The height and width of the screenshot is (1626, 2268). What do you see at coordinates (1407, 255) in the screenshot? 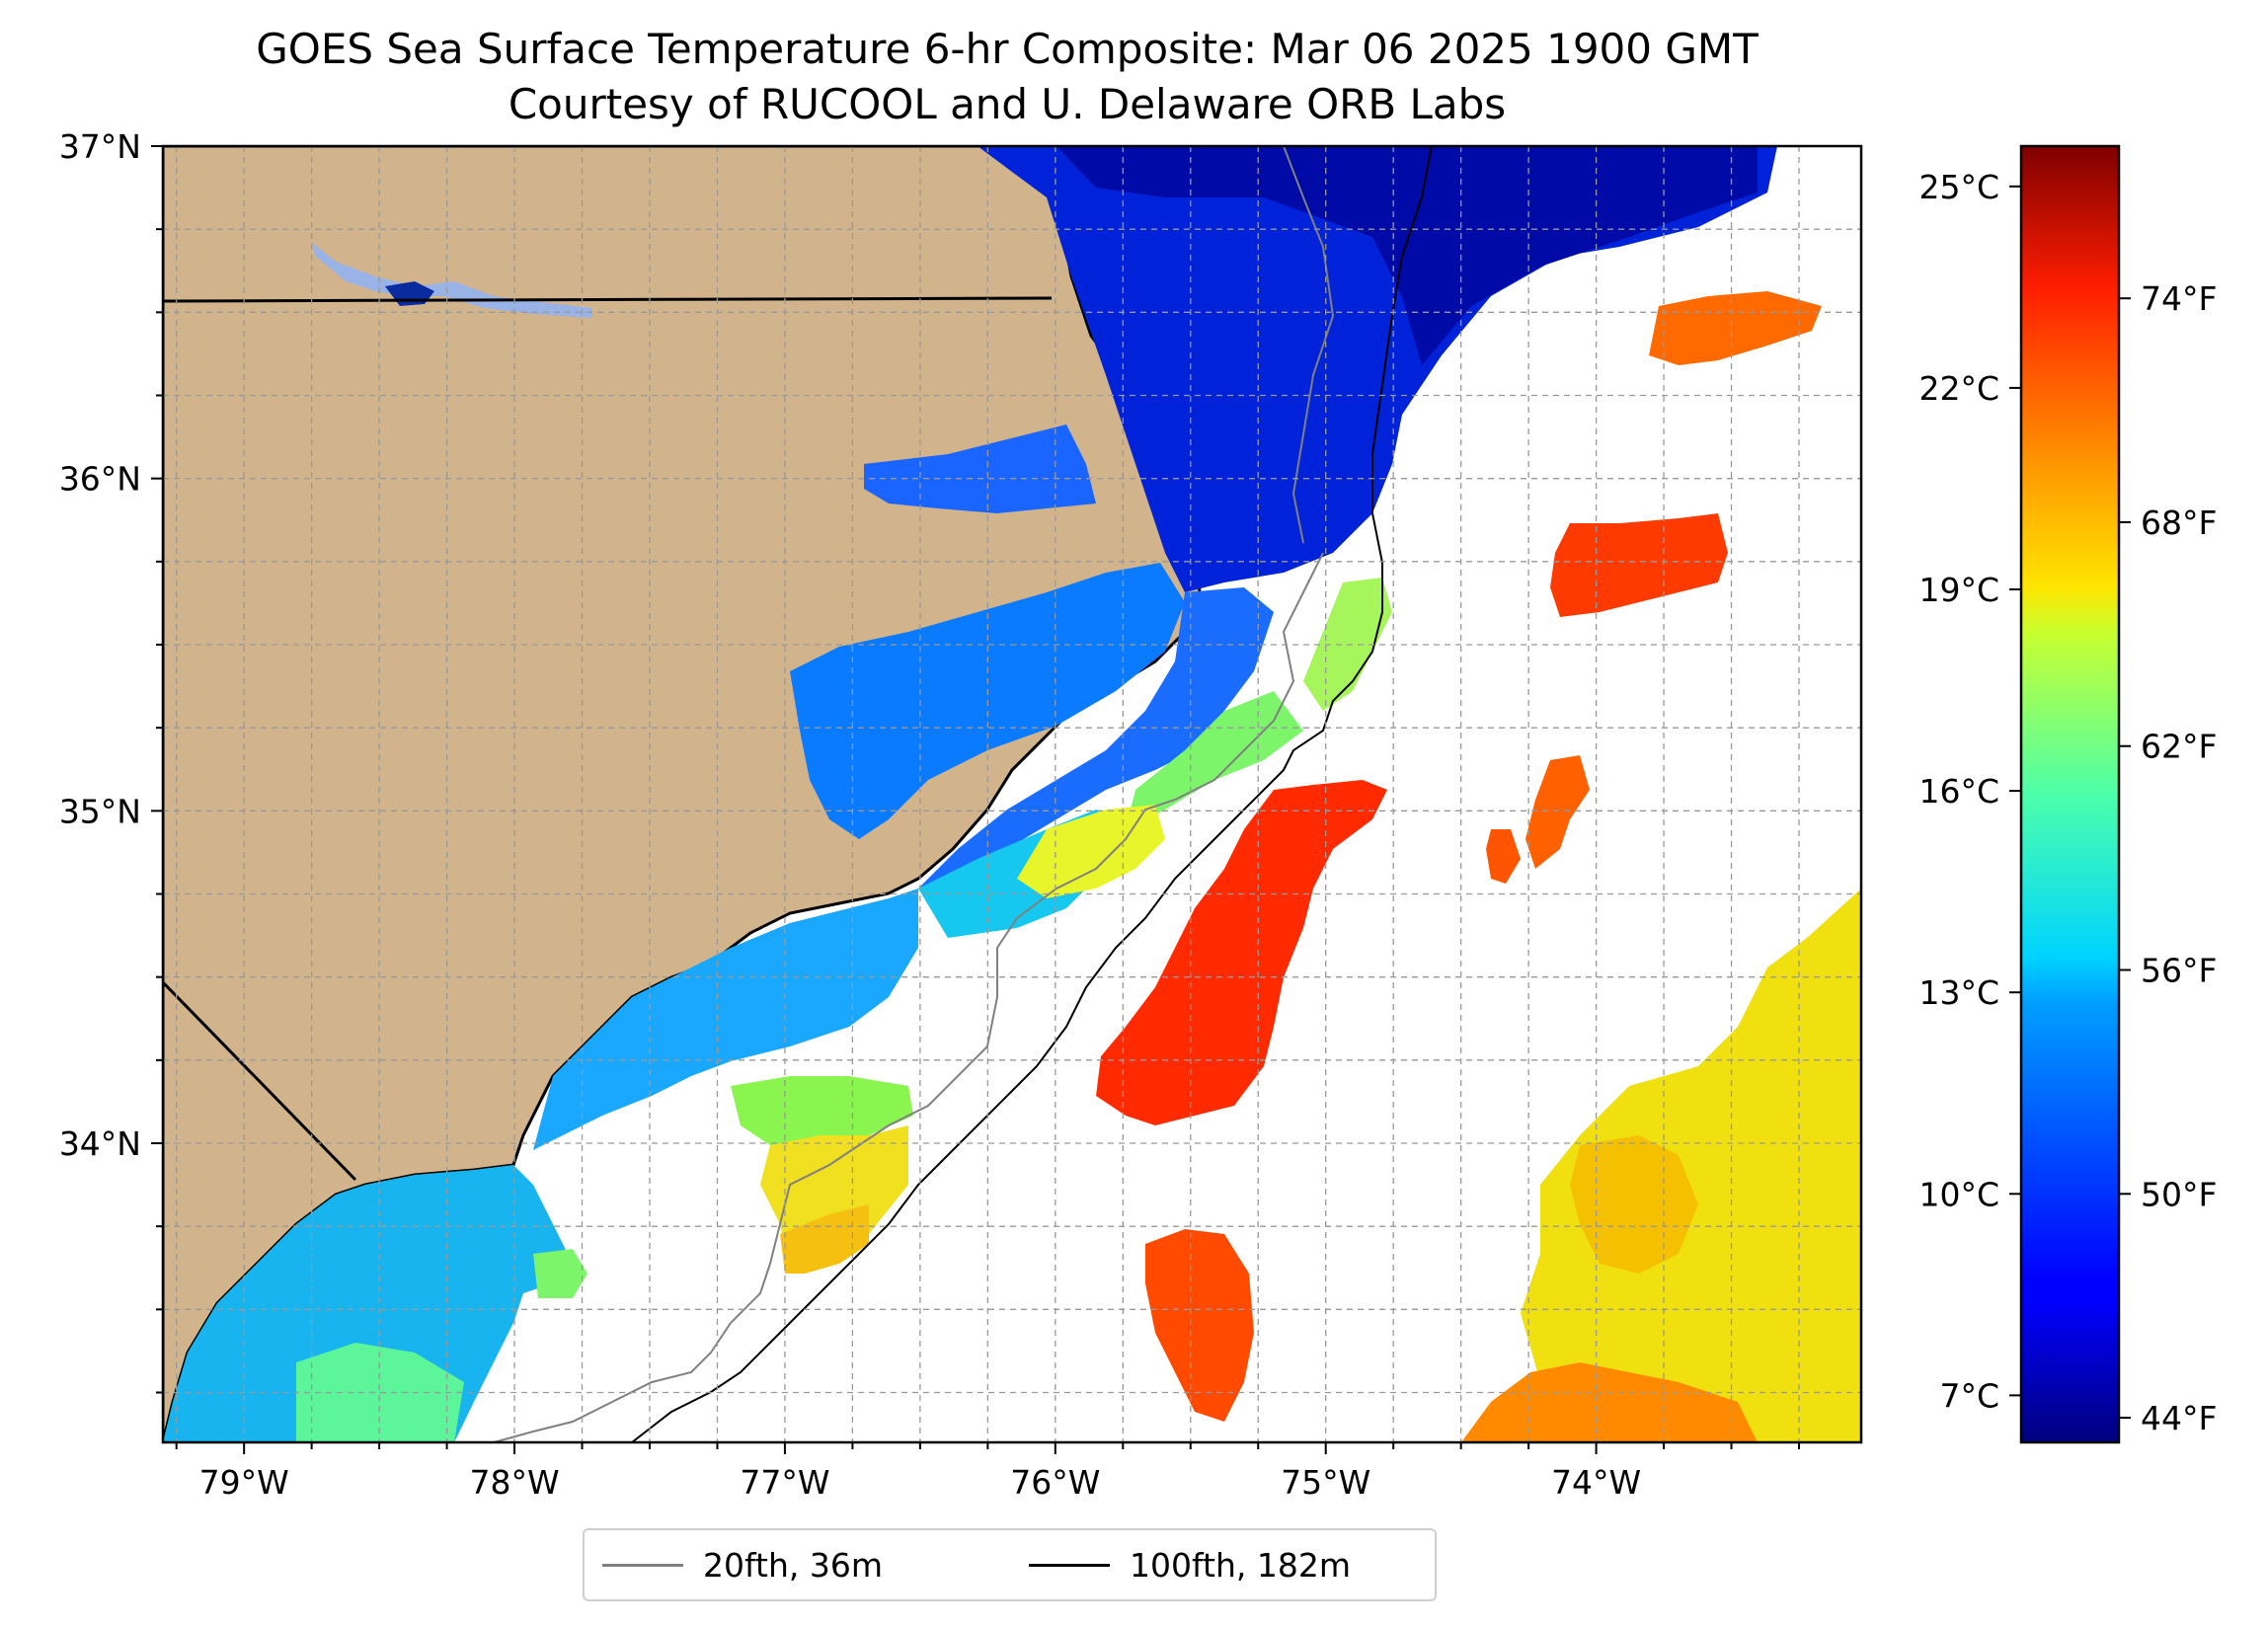
I see `sst-nearshore-darkest` at bounding box center [1407, 255].